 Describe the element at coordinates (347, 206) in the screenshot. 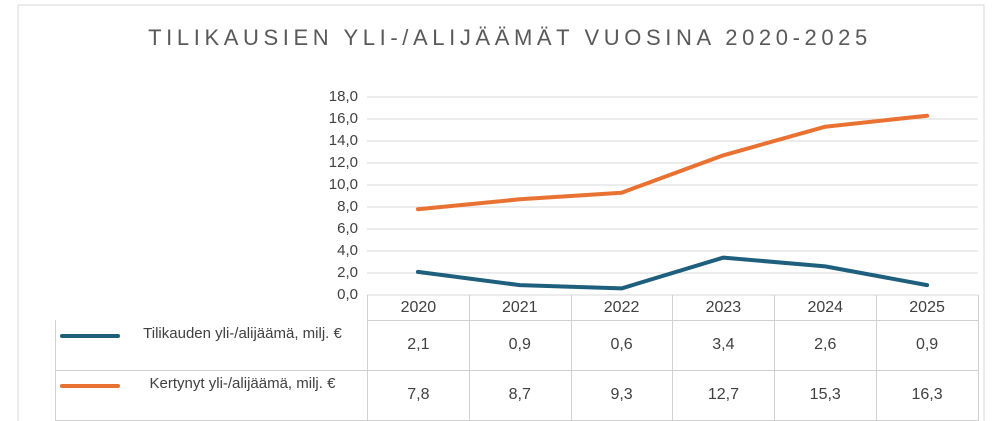

I see `y-tick-label: 8,0` at that location.